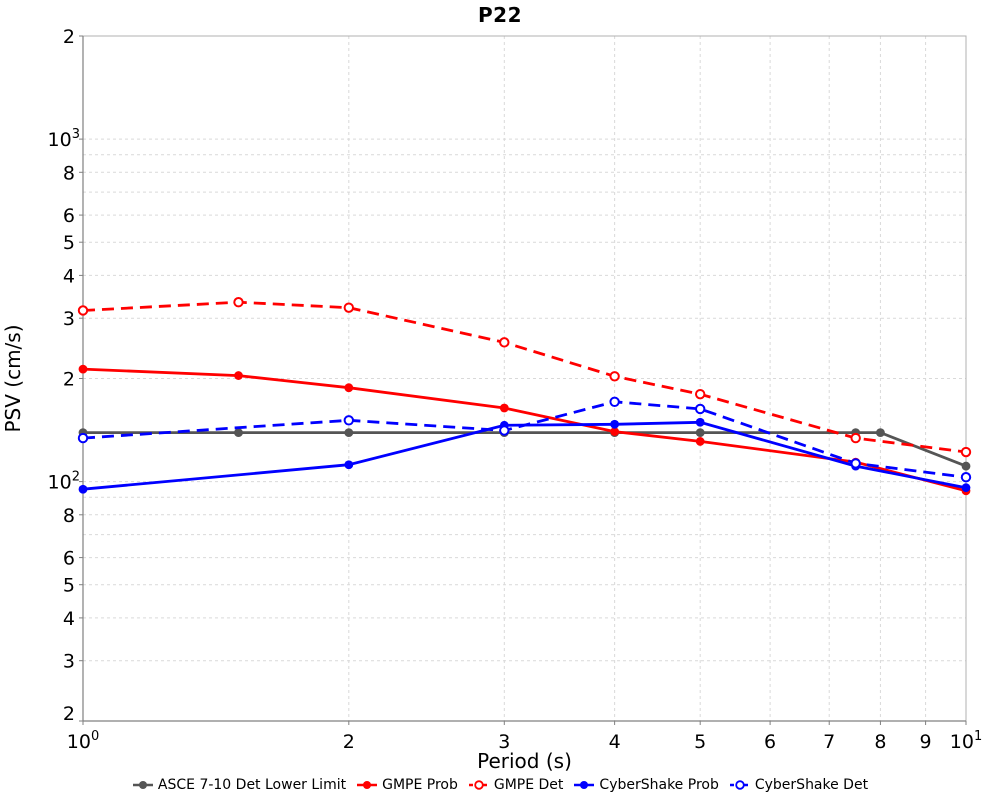 The width and height of the screenshot is (1000, 800). I want to click on chart-title: P22, so click(500, 15).